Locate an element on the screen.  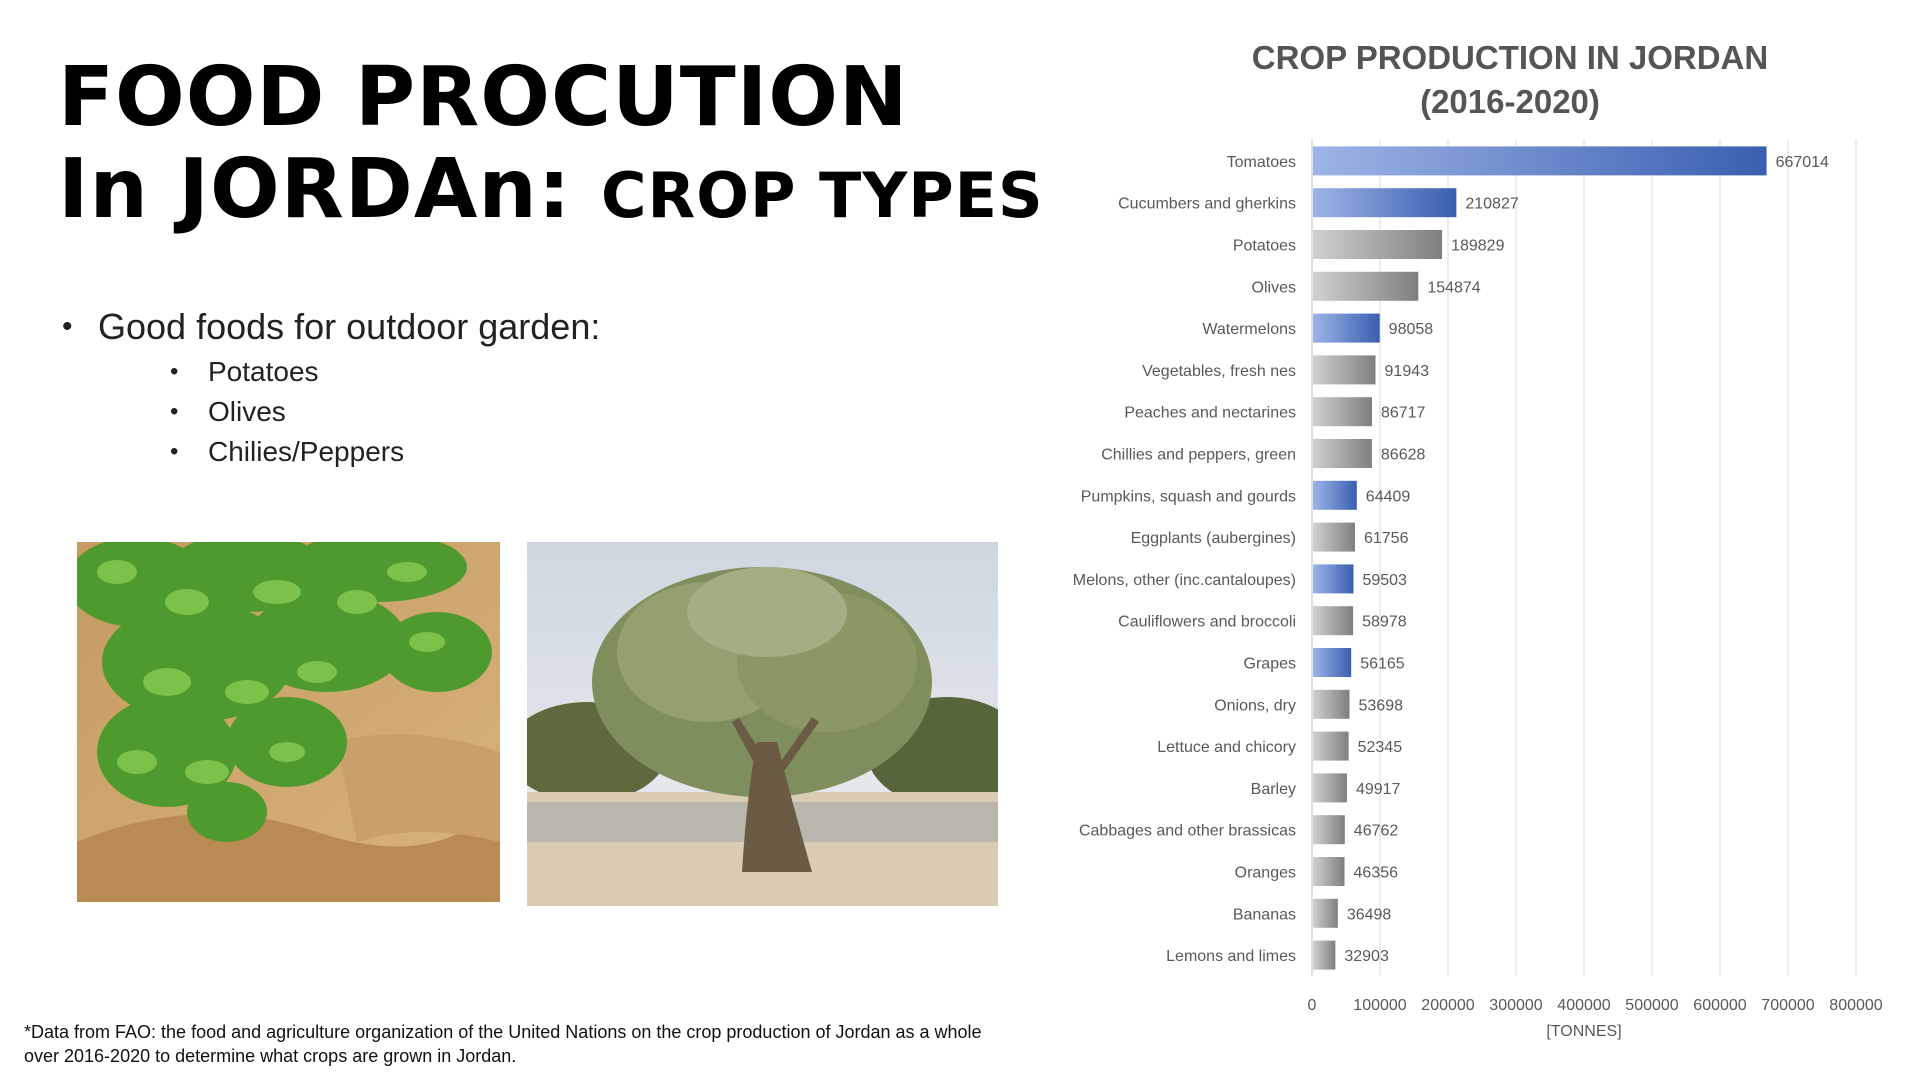
x-tick-label: 800000 is located at coordinates (1855, 1005).